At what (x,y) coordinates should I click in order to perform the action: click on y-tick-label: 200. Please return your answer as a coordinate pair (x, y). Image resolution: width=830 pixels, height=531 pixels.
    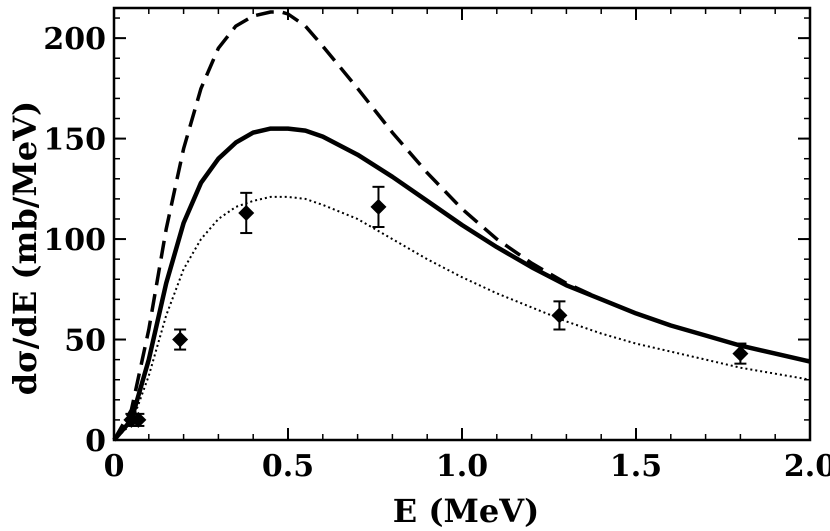
    Looking at the image, I should click on (74, 39).